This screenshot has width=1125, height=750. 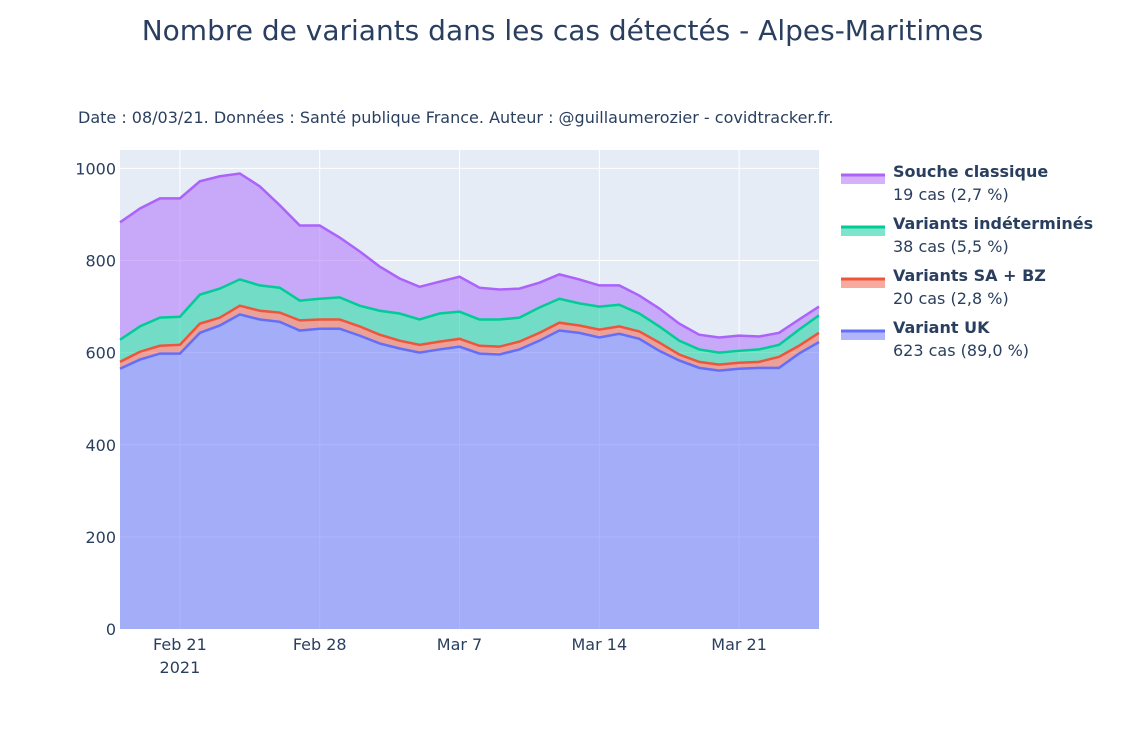 I want to click on y-tick-label: 0, so click(x=111, y=629).